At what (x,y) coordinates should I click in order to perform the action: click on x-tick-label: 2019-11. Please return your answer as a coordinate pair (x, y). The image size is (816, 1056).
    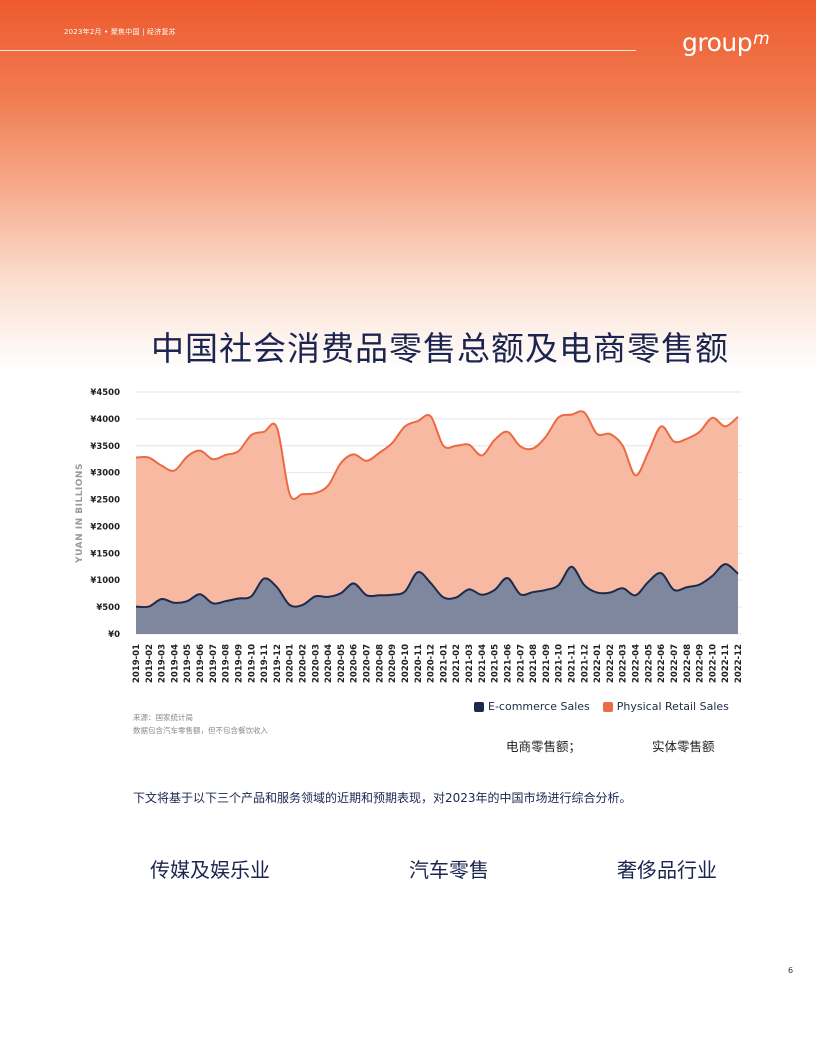
    Looking at the image, I should click on (265, 663).